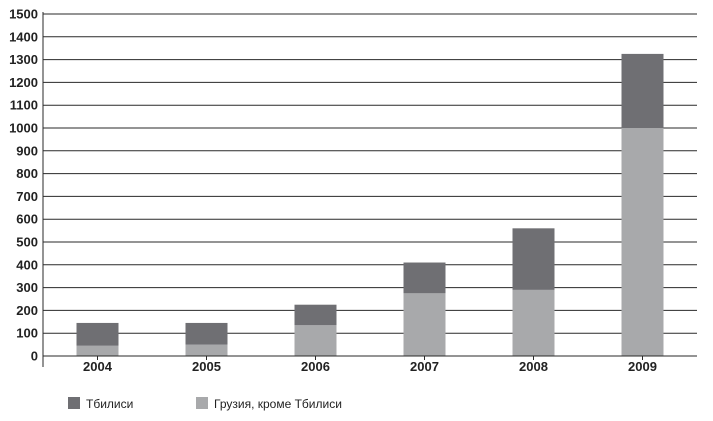  I want to click on y-tick-label: 800, so click(27, 173).